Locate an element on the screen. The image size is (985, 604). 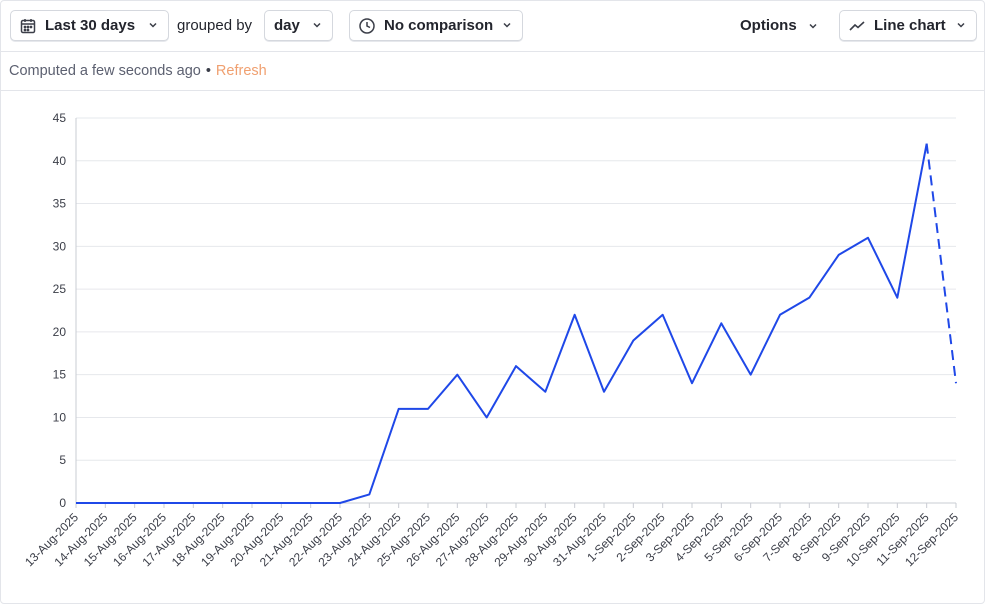
comparison-button: No comparison is located at coordinates (436, 25).